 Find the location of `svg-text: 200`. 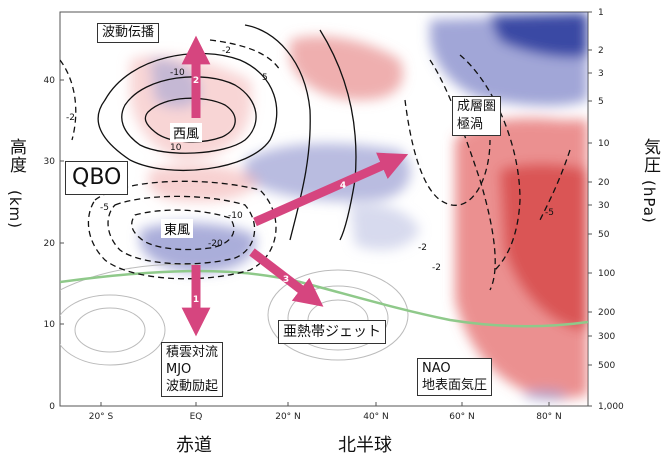

svg-text: 200 is located at coordinates (606, 313).